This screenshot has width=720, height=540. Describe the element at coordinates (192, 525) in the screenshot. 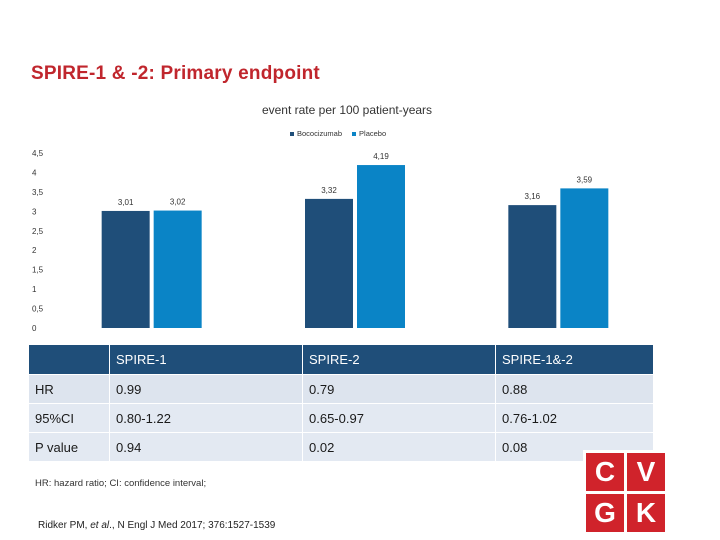

I see `citation-journal: ., N Engl J Med 2017; 376:1527-1539` at that location.